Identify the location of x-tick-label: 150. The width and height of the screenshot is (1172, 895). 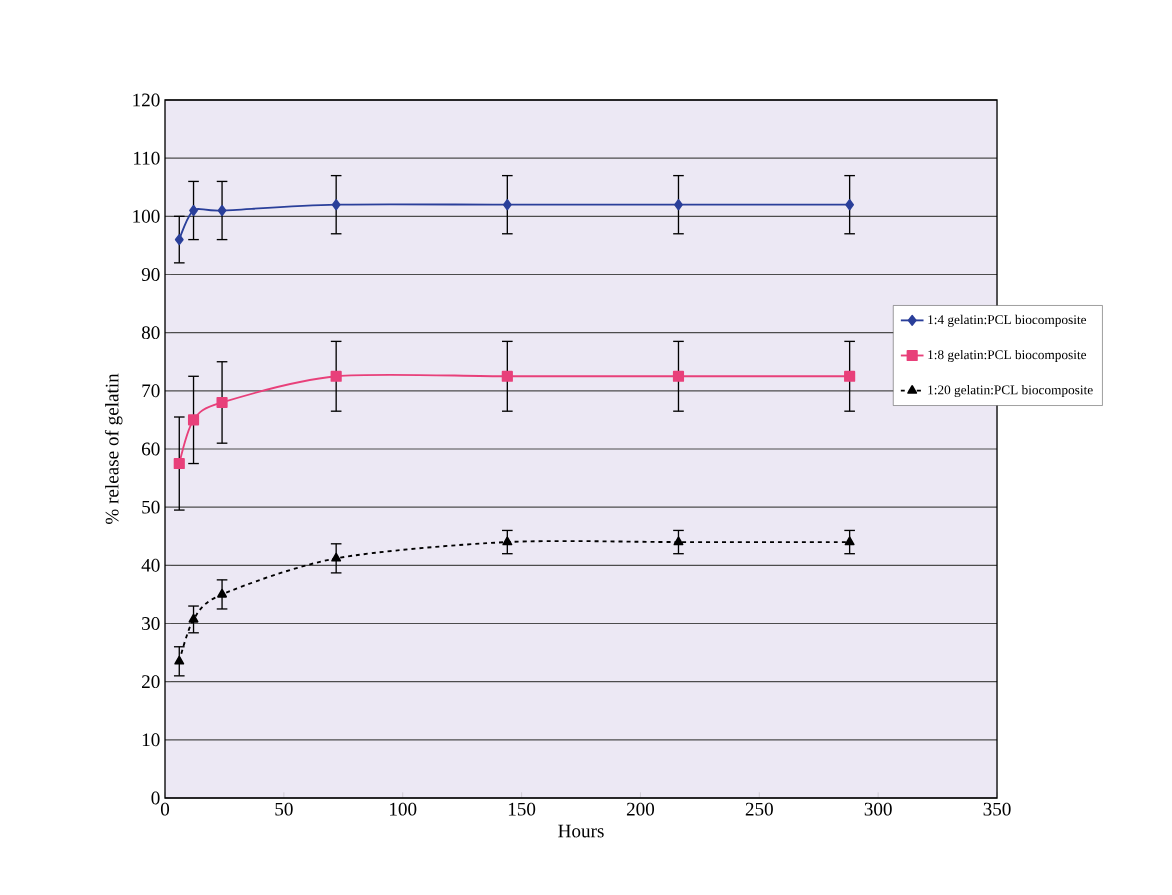
(522, 809).